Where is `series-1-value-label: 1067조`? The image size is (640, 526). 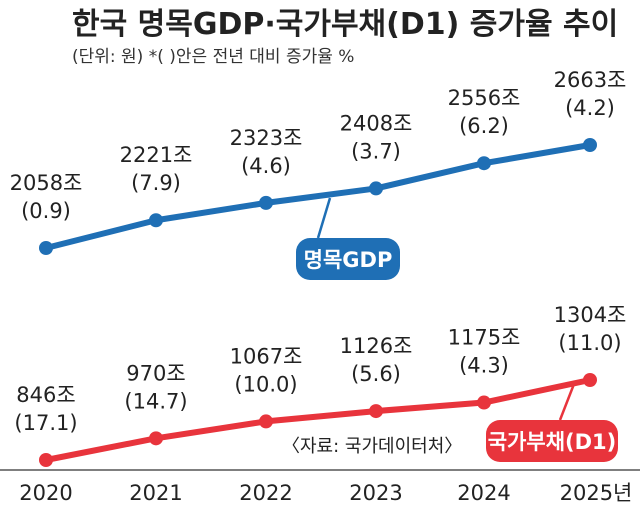 series-1-value-label: 1067조 is located at coordinates (266, 356).